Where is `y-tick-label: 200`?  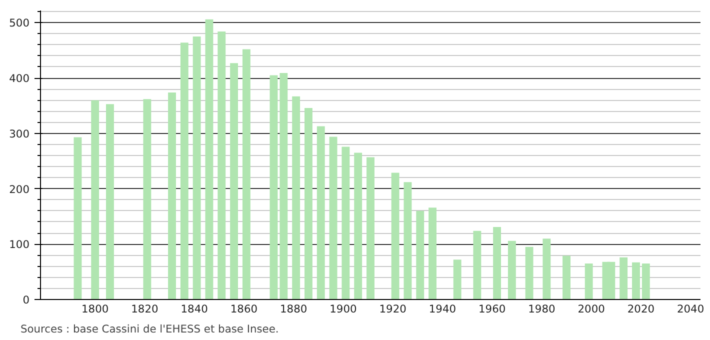
y-tick-label: 200 is located at coordinates (19, 189).